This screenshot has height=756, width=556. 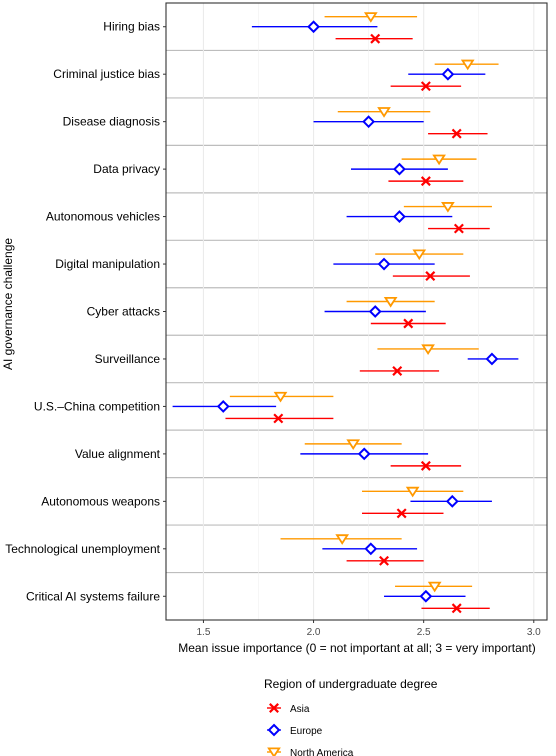 I want to click on y-tick-label: Technological unemployment, so click(x=82, y=549).